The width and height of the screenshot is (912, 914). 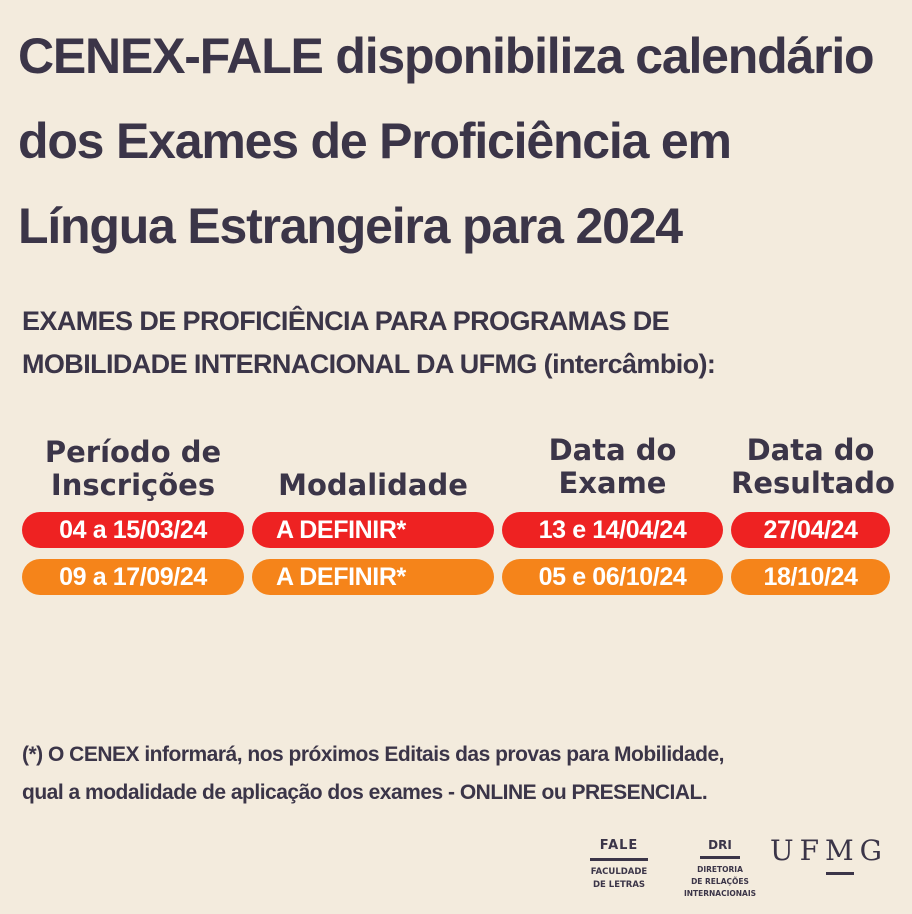 I want to click on fale-logo-sub-1: FACULDADE, so click(x=619, y=872).